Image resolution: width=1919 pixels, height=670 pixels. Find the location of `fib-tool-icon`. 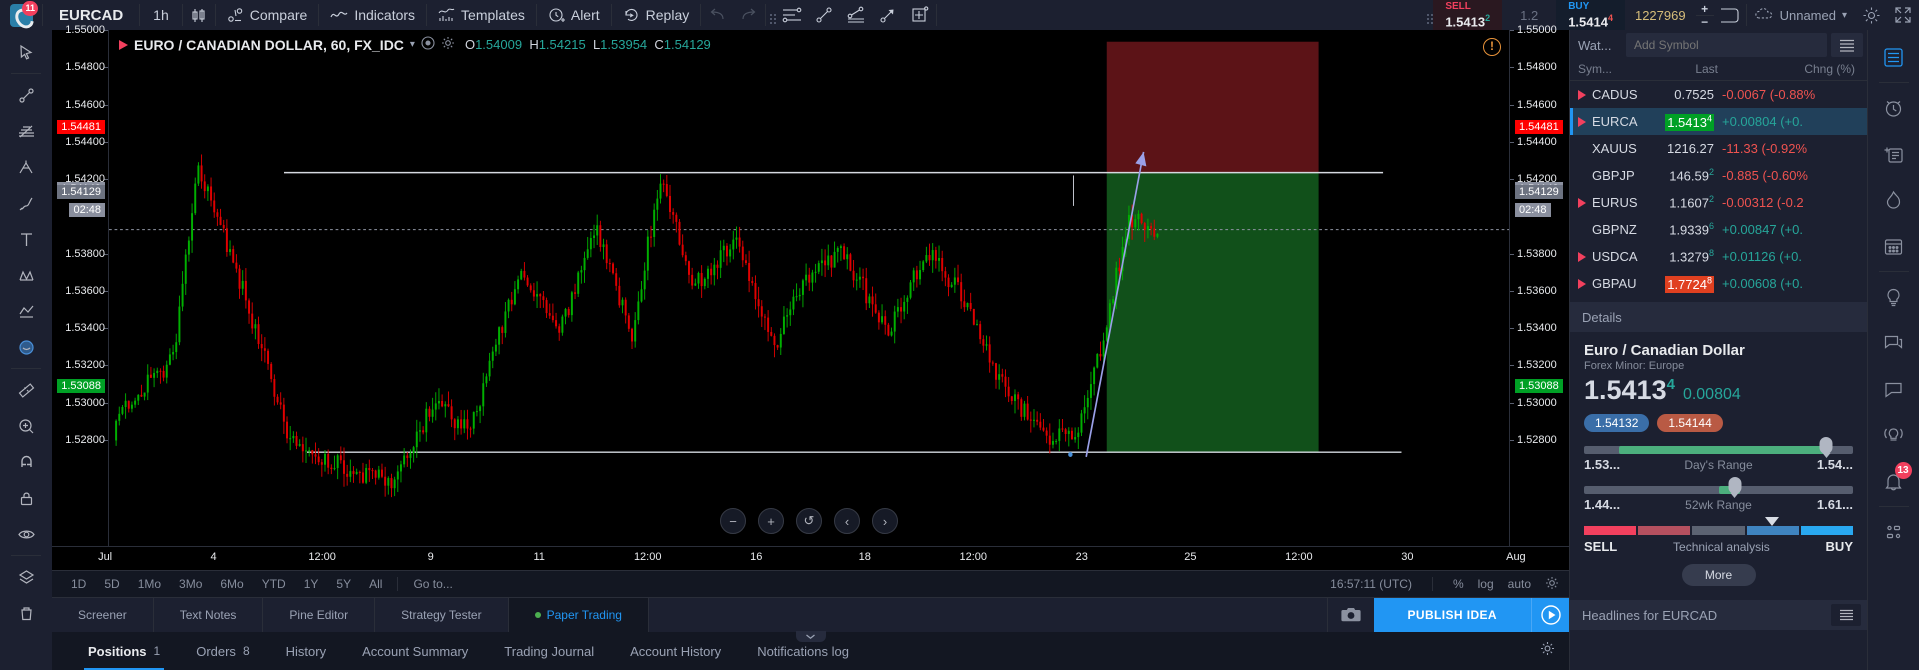

fib-tool-icon is located at coordinates (26, 131).